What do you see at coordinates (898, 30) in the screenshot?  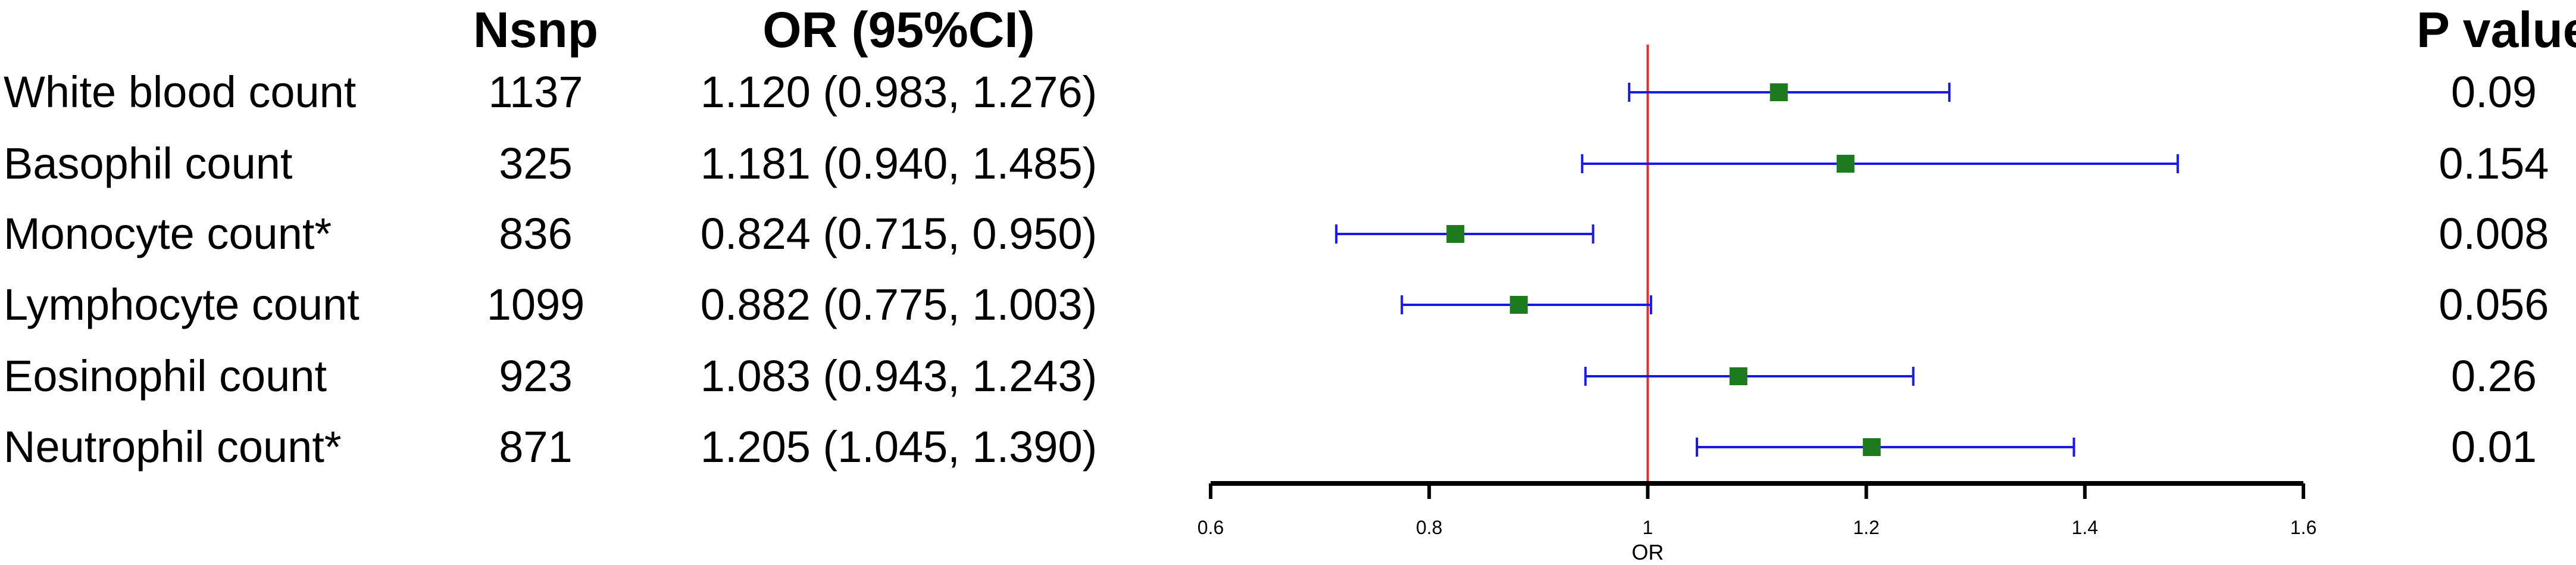 I see `header-or: OR (95%CI)` at bounding box center [898, 30].